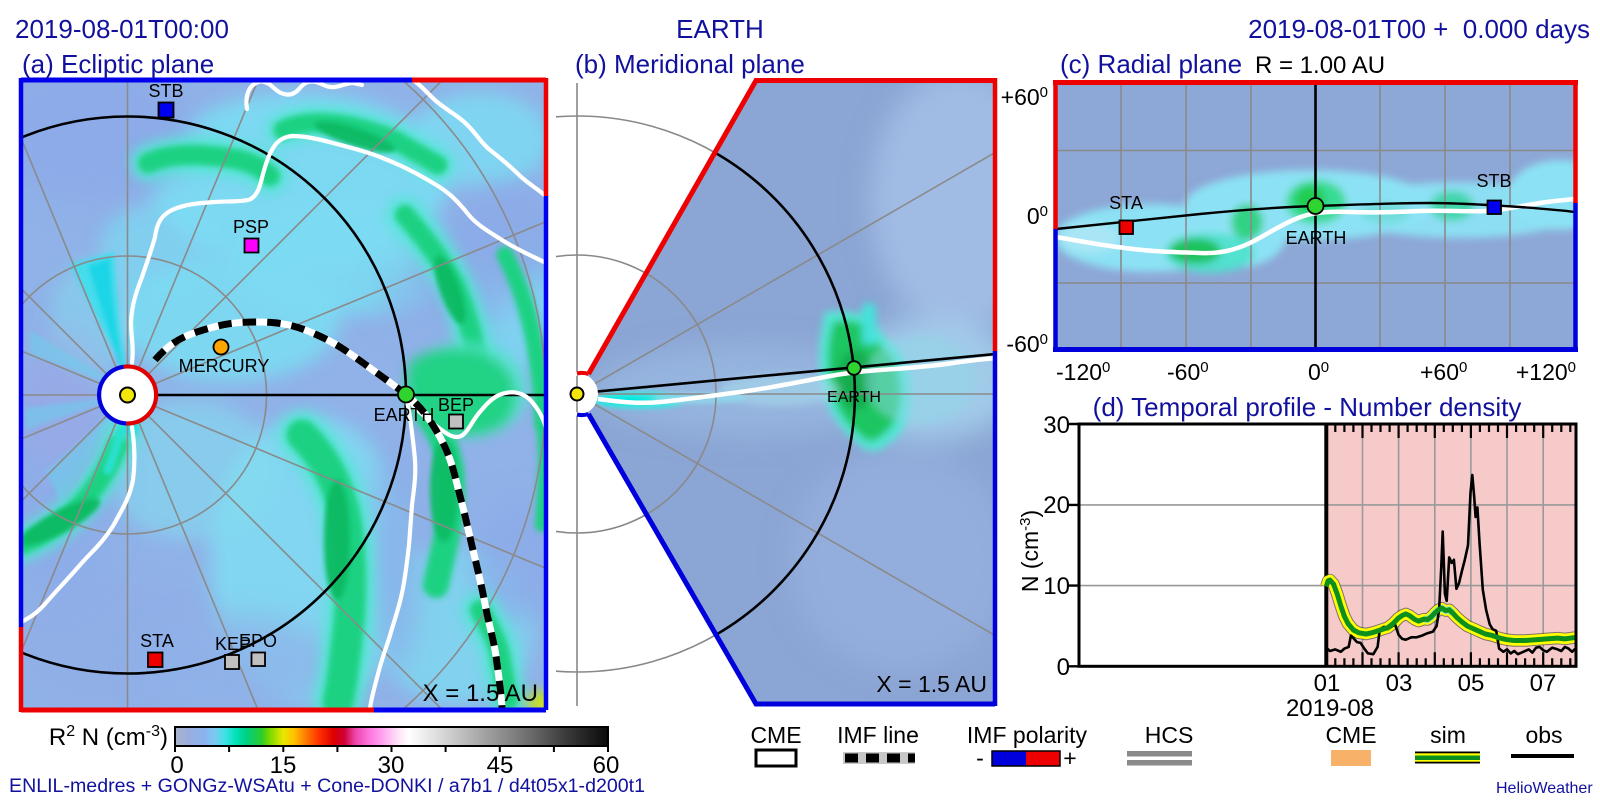 The height and width of the screenshot is (800, 1600). I want to click on svg-text: 05, so click(1471, 683).